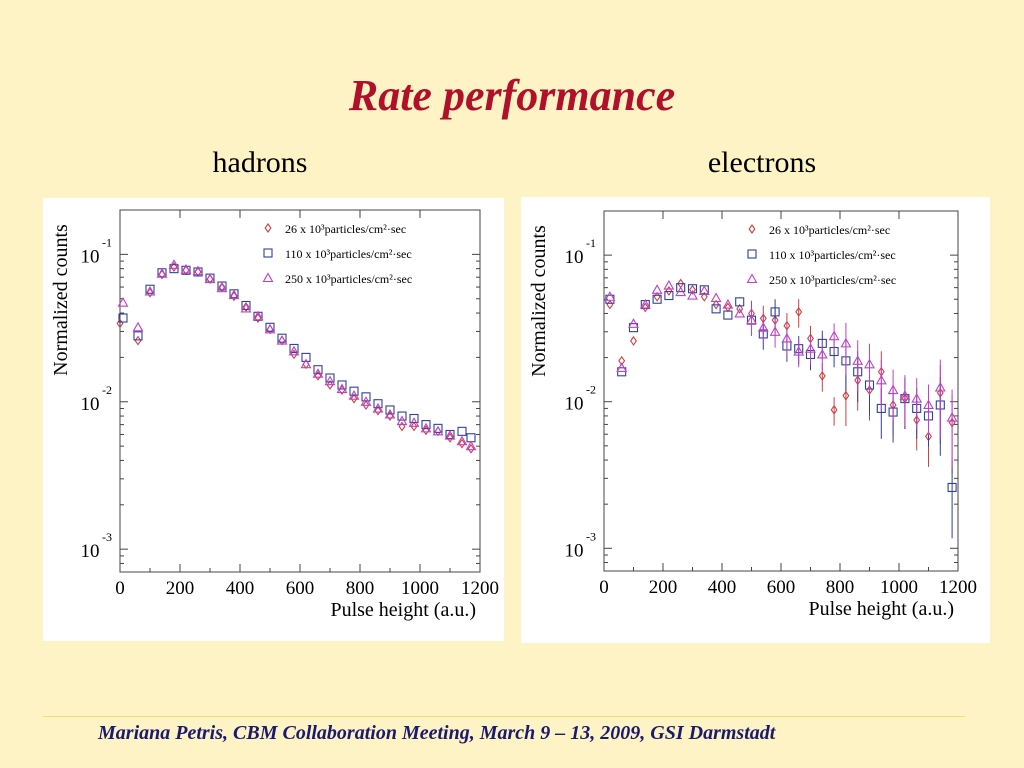 Image resolution: width=1024 pixels, height=768 pixels. Describe the element at coordinates (297, 355) in the screenshot. I see `series-triangle` at that location.